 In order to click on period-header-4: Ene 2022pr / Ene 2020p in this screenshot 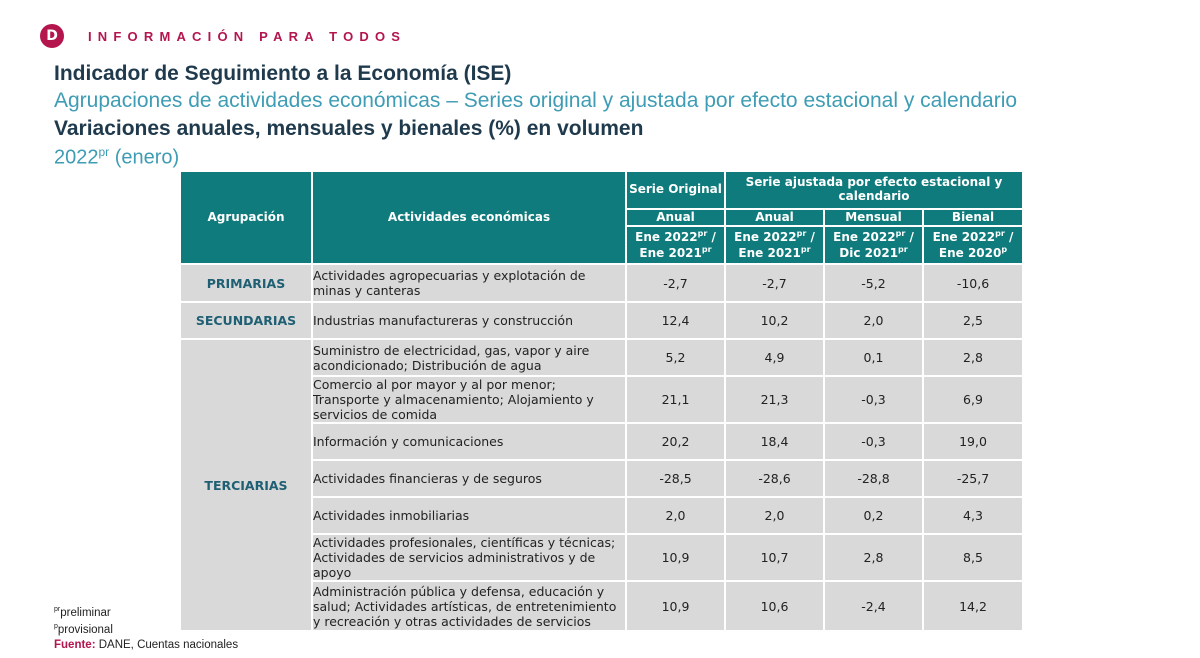, I will do `click(973, 245)`.